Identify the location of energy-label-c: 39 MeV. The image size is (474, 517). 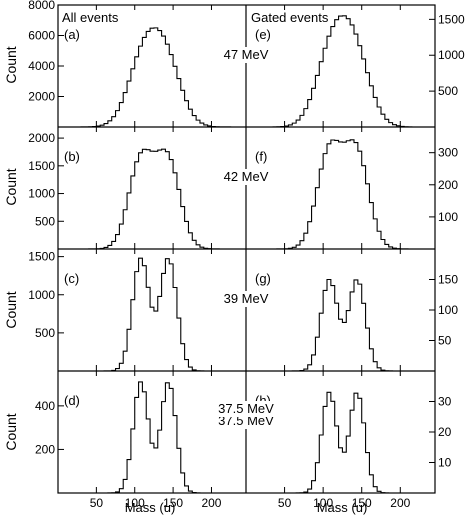
(246, 298).